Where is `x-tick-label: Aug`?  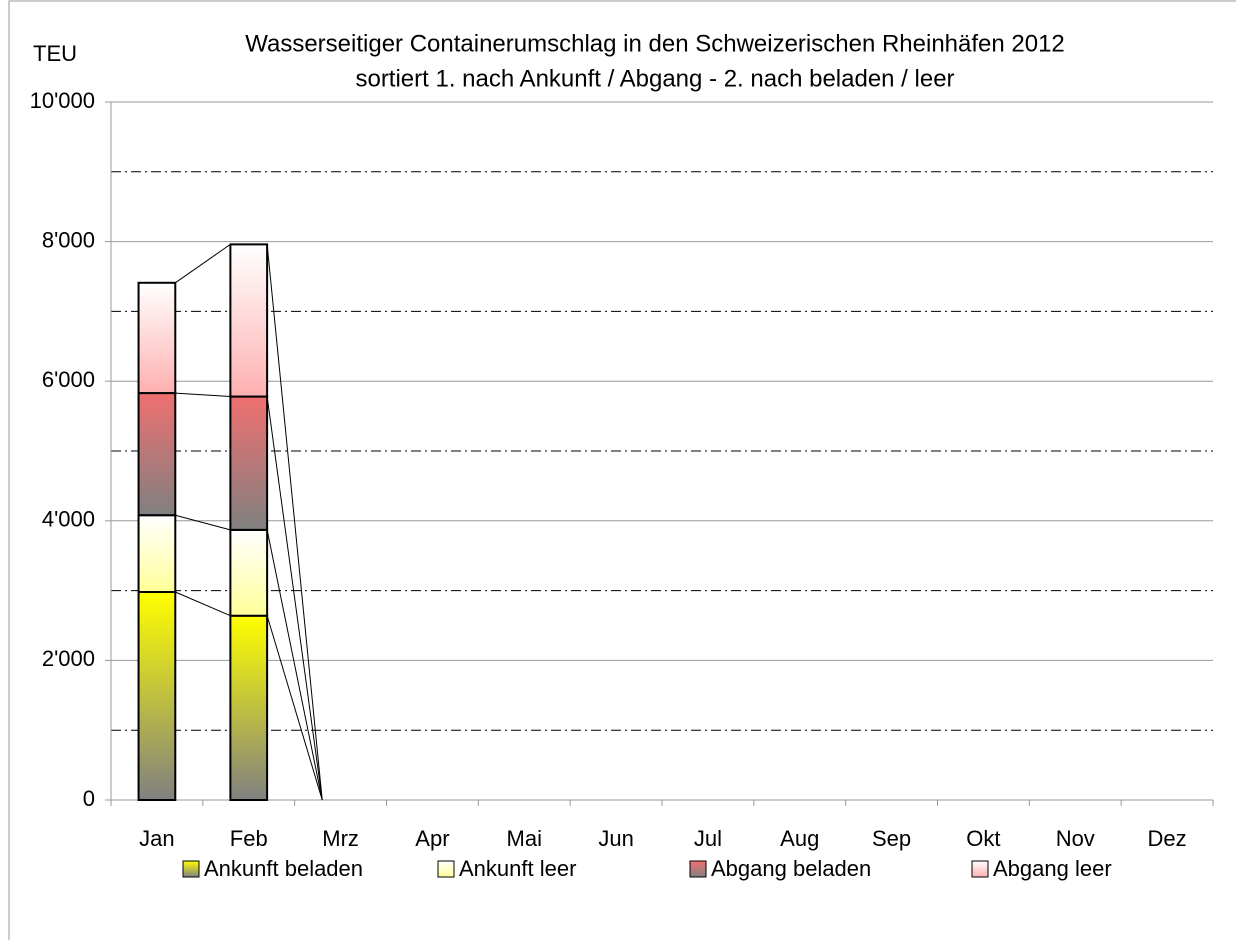
x-tick-label: Aug is located at coordinates (799, 838).